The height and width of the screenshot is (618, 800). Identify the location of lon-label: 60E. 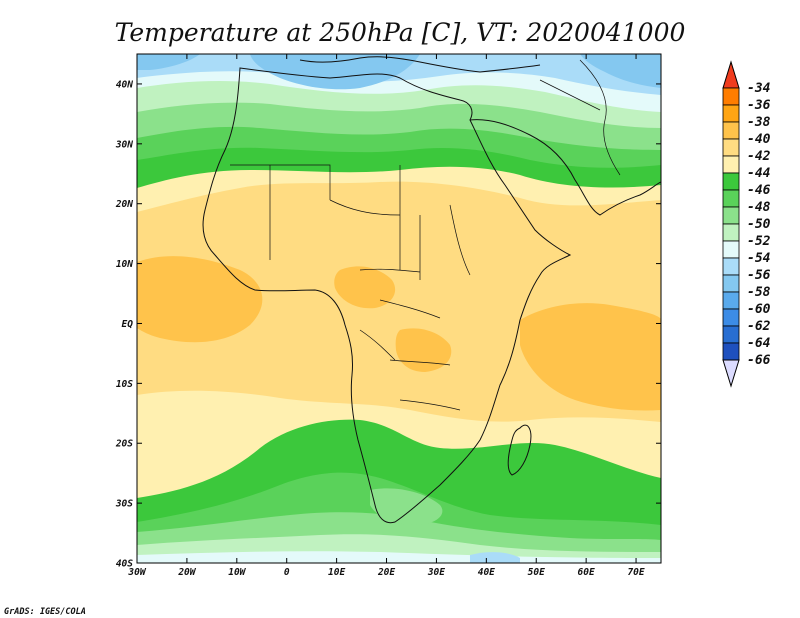
(586, 572).